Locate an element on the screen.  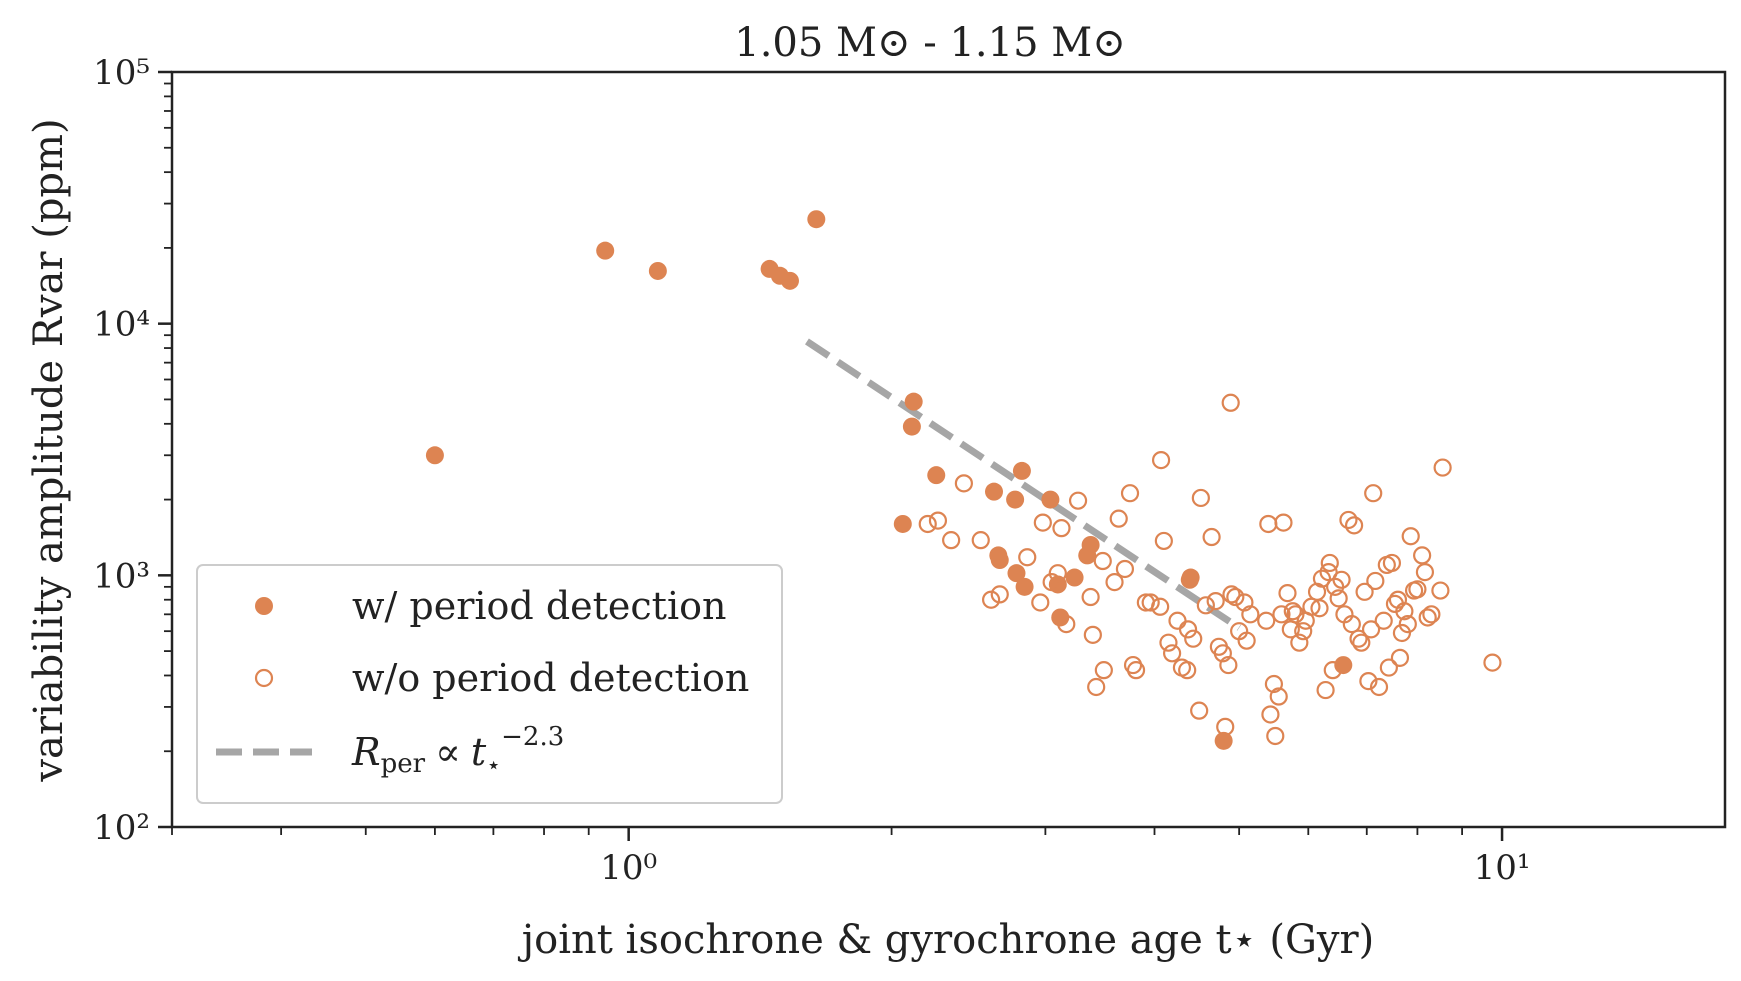
legend-label-without-period: w/o period detection is located at coordinates (550, 678).